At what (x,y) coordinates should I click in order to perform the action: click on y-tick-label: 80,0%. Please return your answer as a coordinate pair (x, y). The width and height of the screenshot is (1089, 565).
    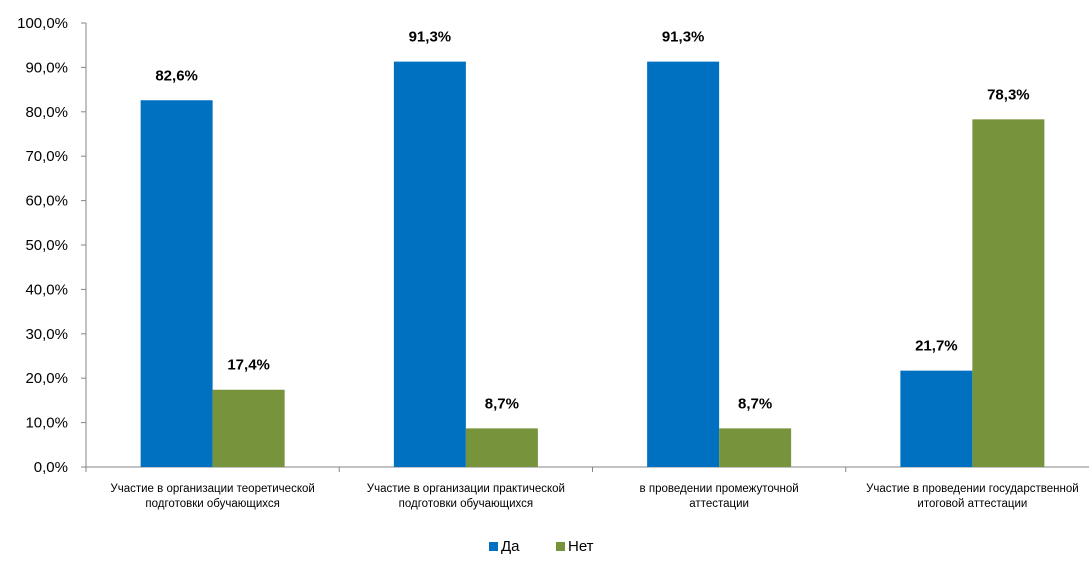
    Looking at the image, I should click on (46, 112).